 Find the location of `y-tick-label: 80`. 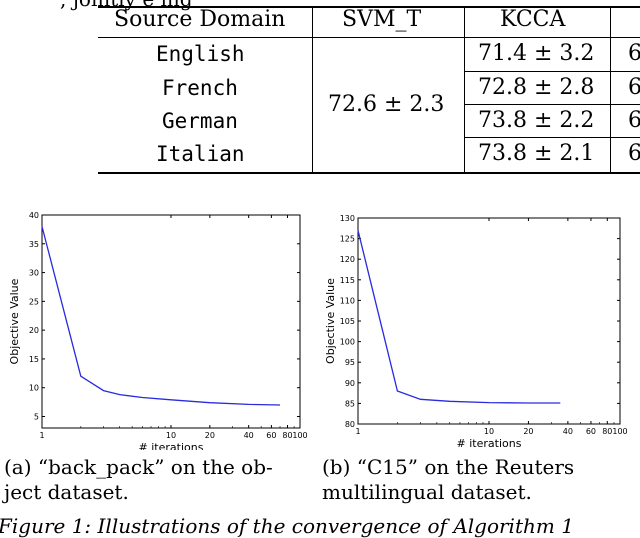

y-tick-label: 80 is located at coordinates (350, 424).